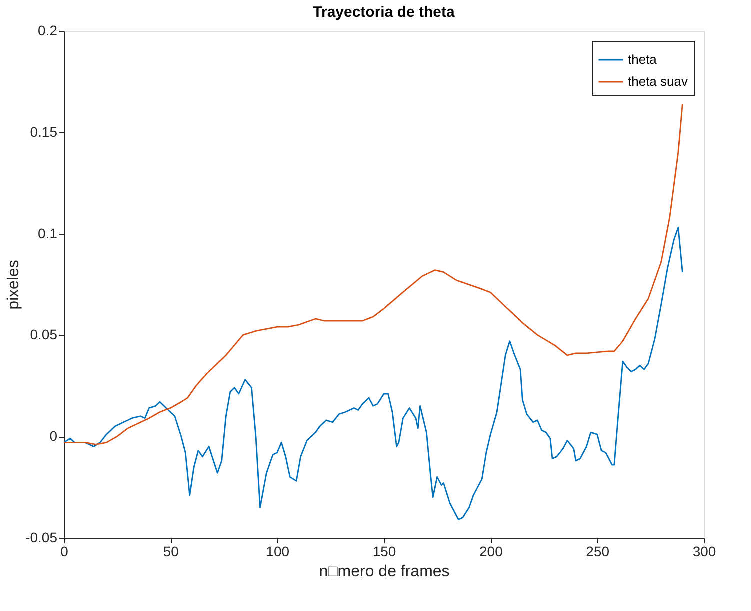  Describe the element at coordinates (171, 552) in the screenshot. I see `x-tick-label: 50` at that location.